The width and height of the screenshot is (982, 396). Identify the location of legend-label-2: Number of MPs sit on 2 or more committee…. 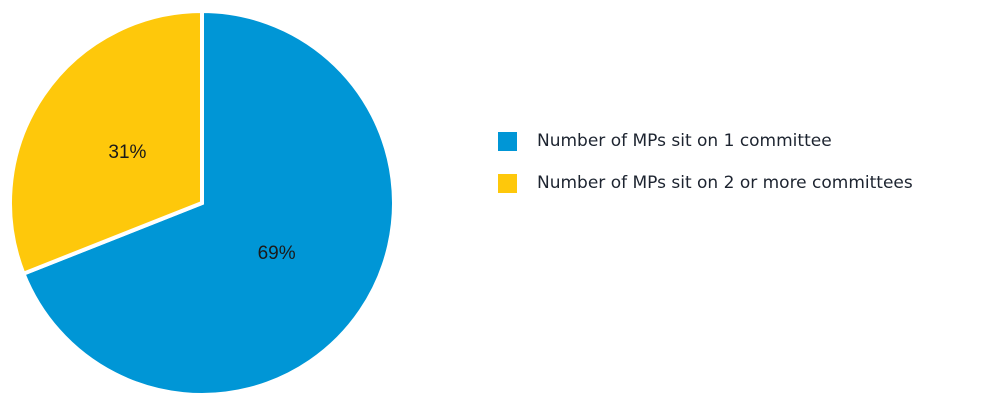
(725, 183).